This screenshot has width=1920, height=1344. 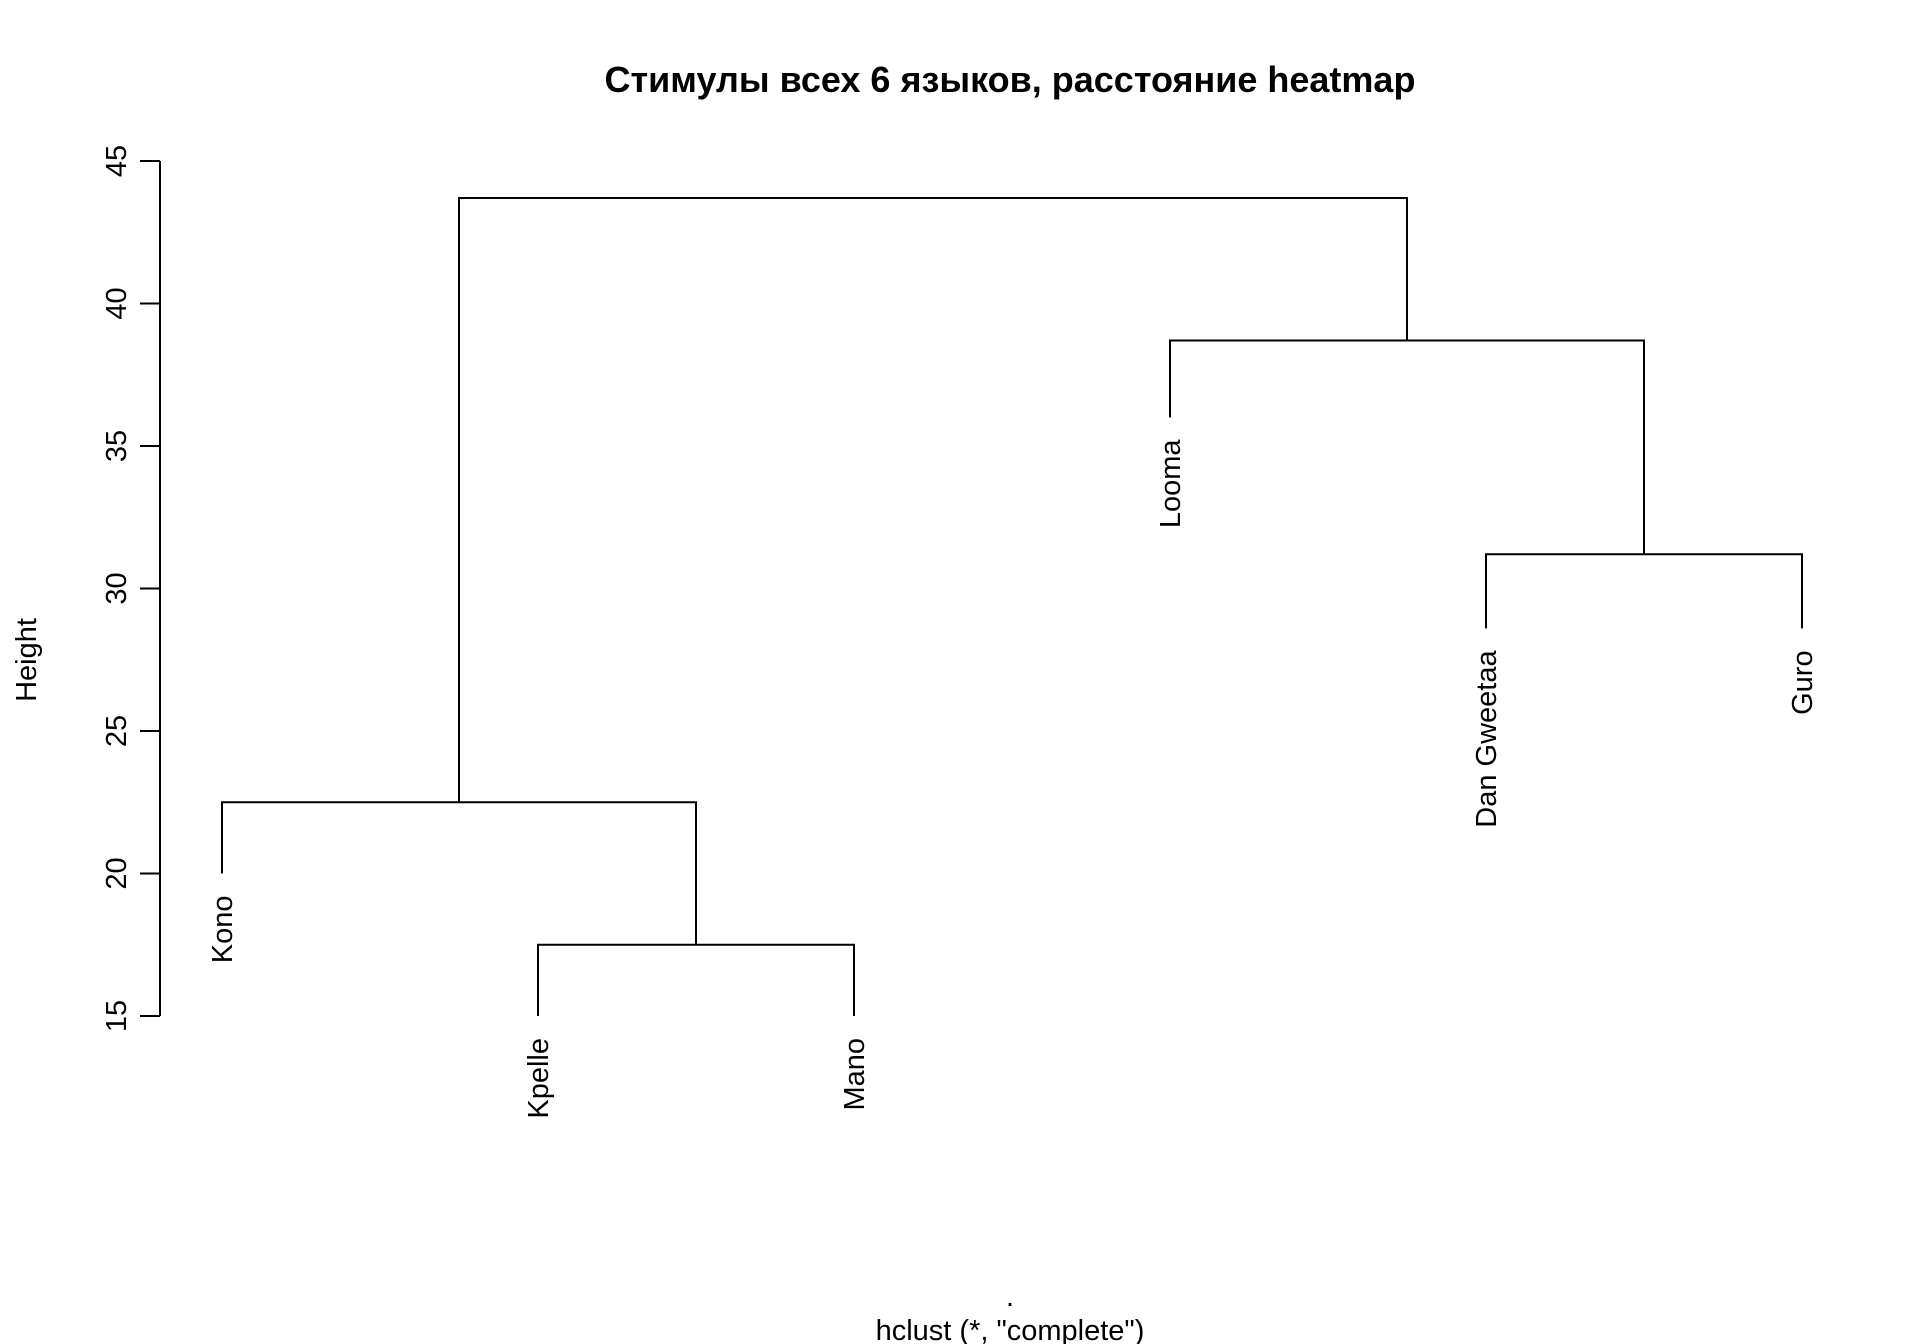 I want to click on leaf-label: Dan Gweetaa, so click(x=1487, y=739).